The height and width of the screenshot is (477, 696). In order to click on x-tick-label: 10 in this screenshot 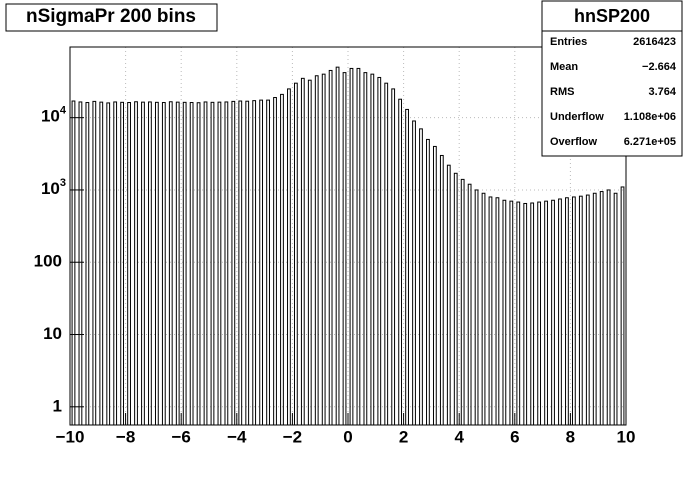, I will do `click(626, 436)`.